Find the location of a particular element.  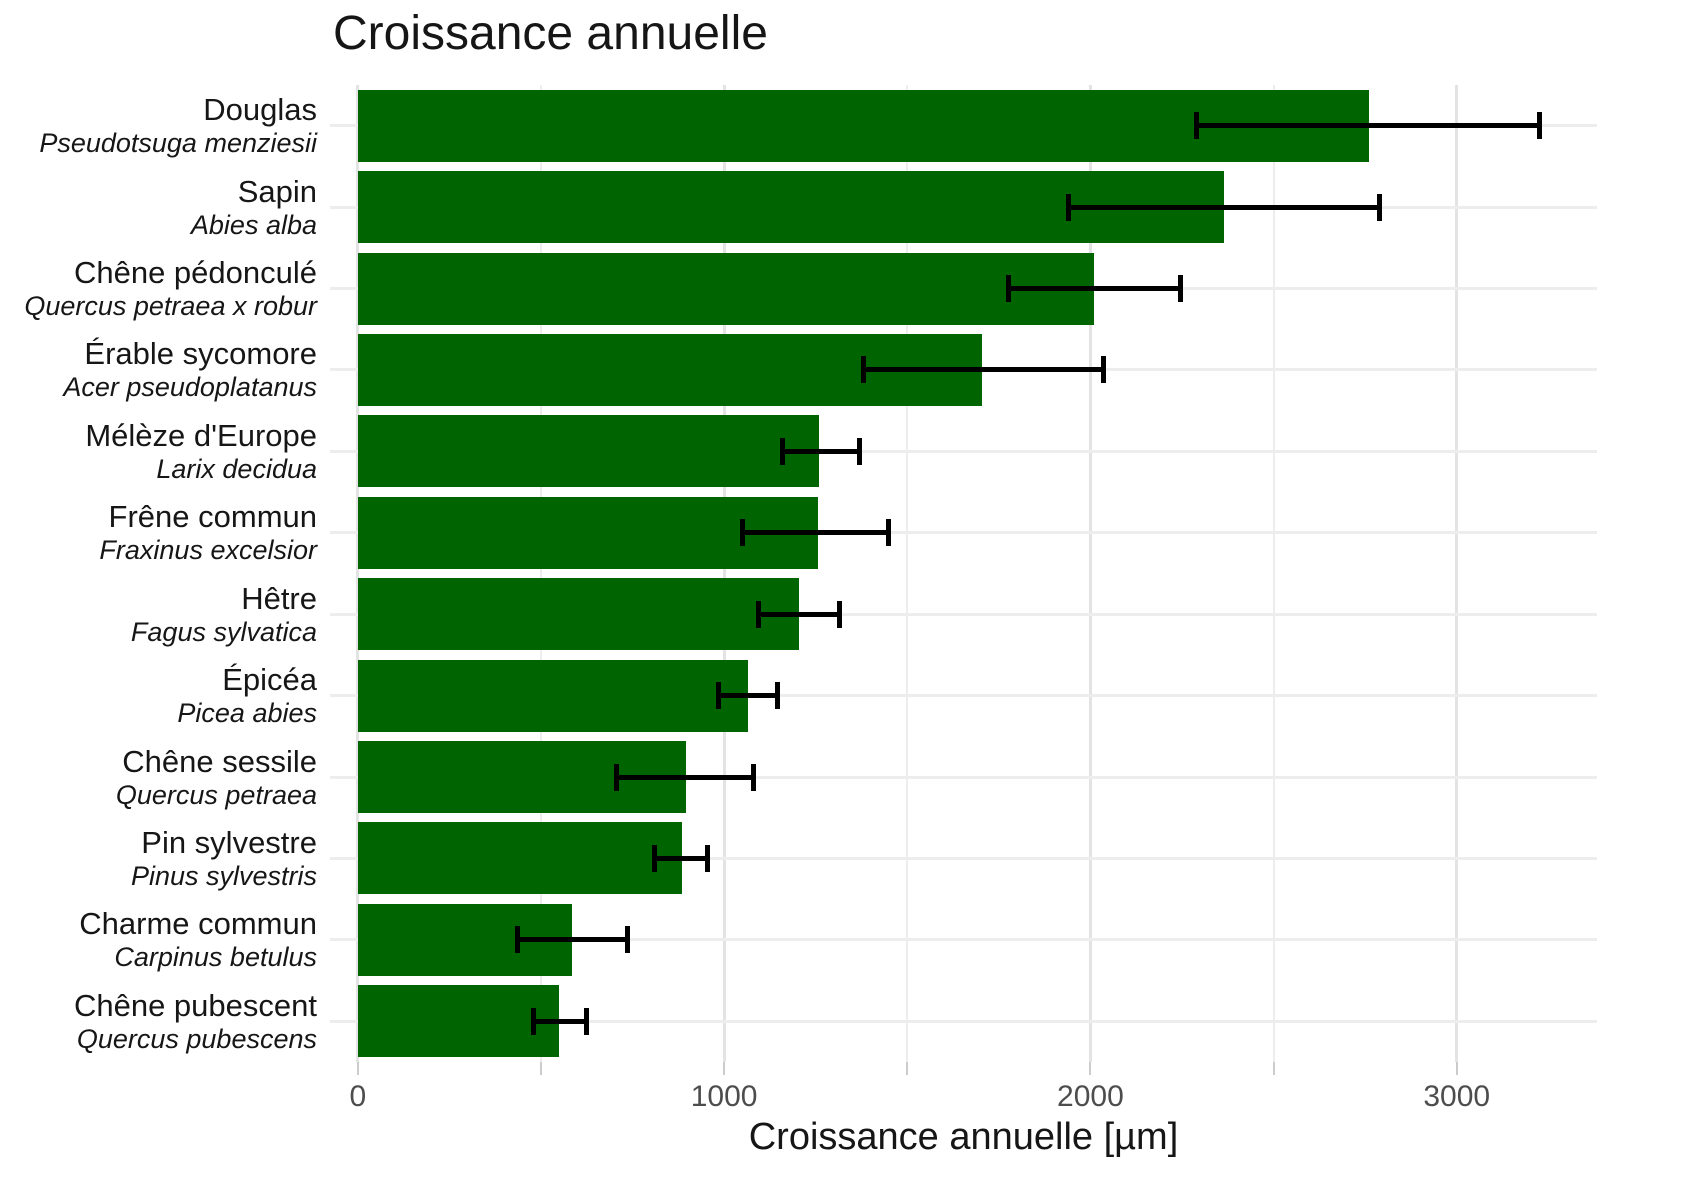

species-label: Abies alba is located at coordinates (253, 224).